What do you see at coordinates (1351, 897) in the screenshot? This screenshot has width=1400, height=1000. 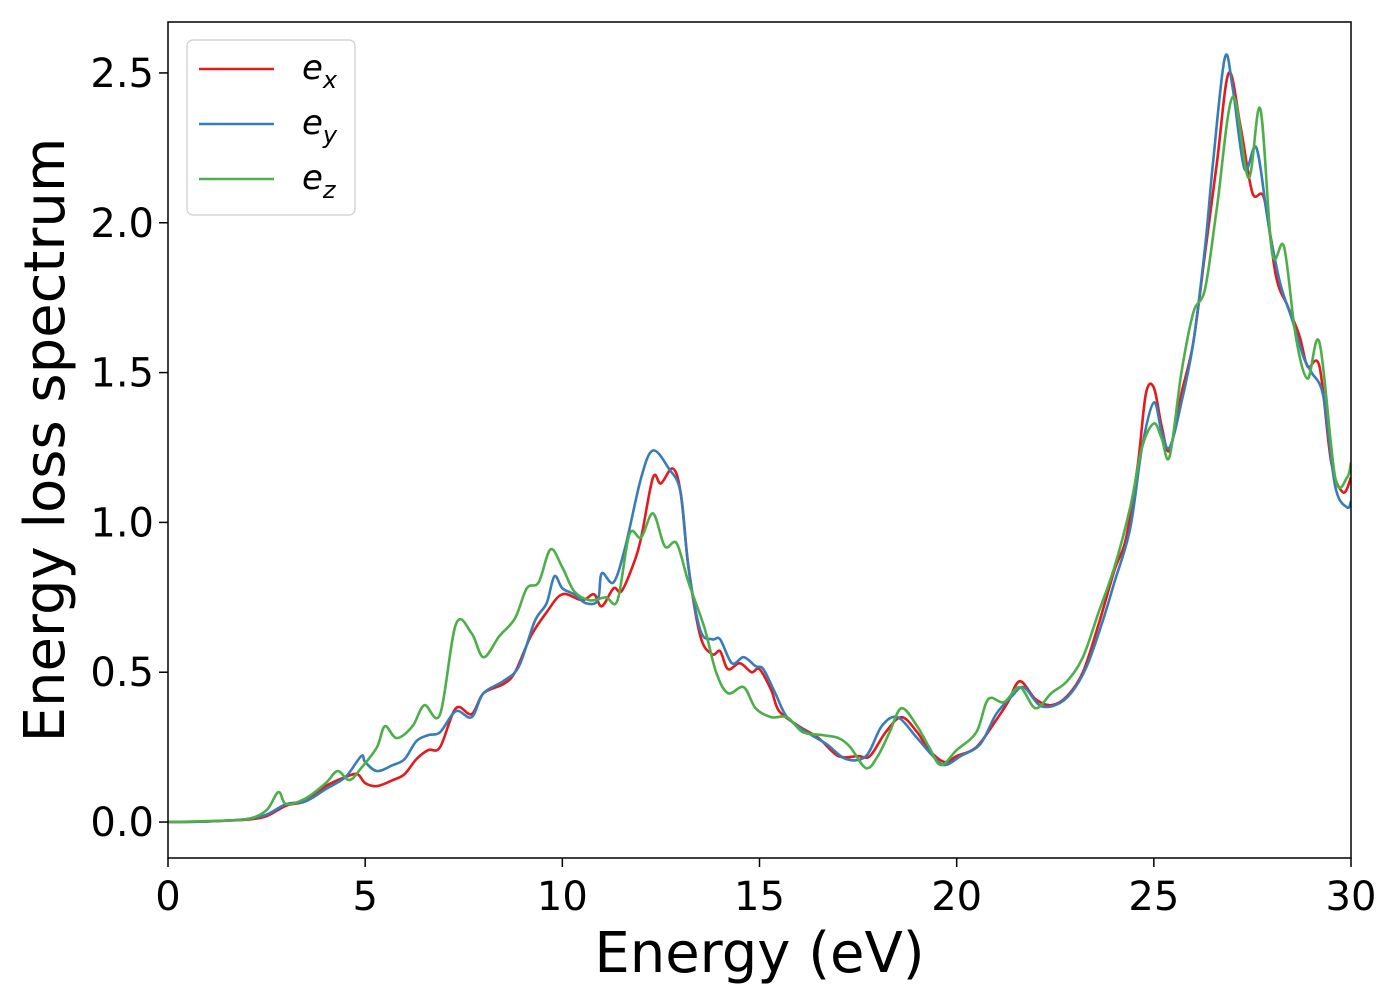 I see `x-tick-label: 30` at bounding box center [1351, 897].